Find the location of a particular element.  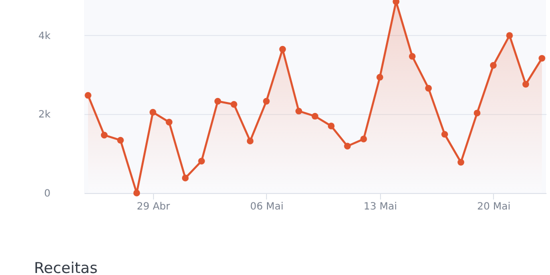

x-tick-label: 13 Mai is located at coordinates (381, 207).